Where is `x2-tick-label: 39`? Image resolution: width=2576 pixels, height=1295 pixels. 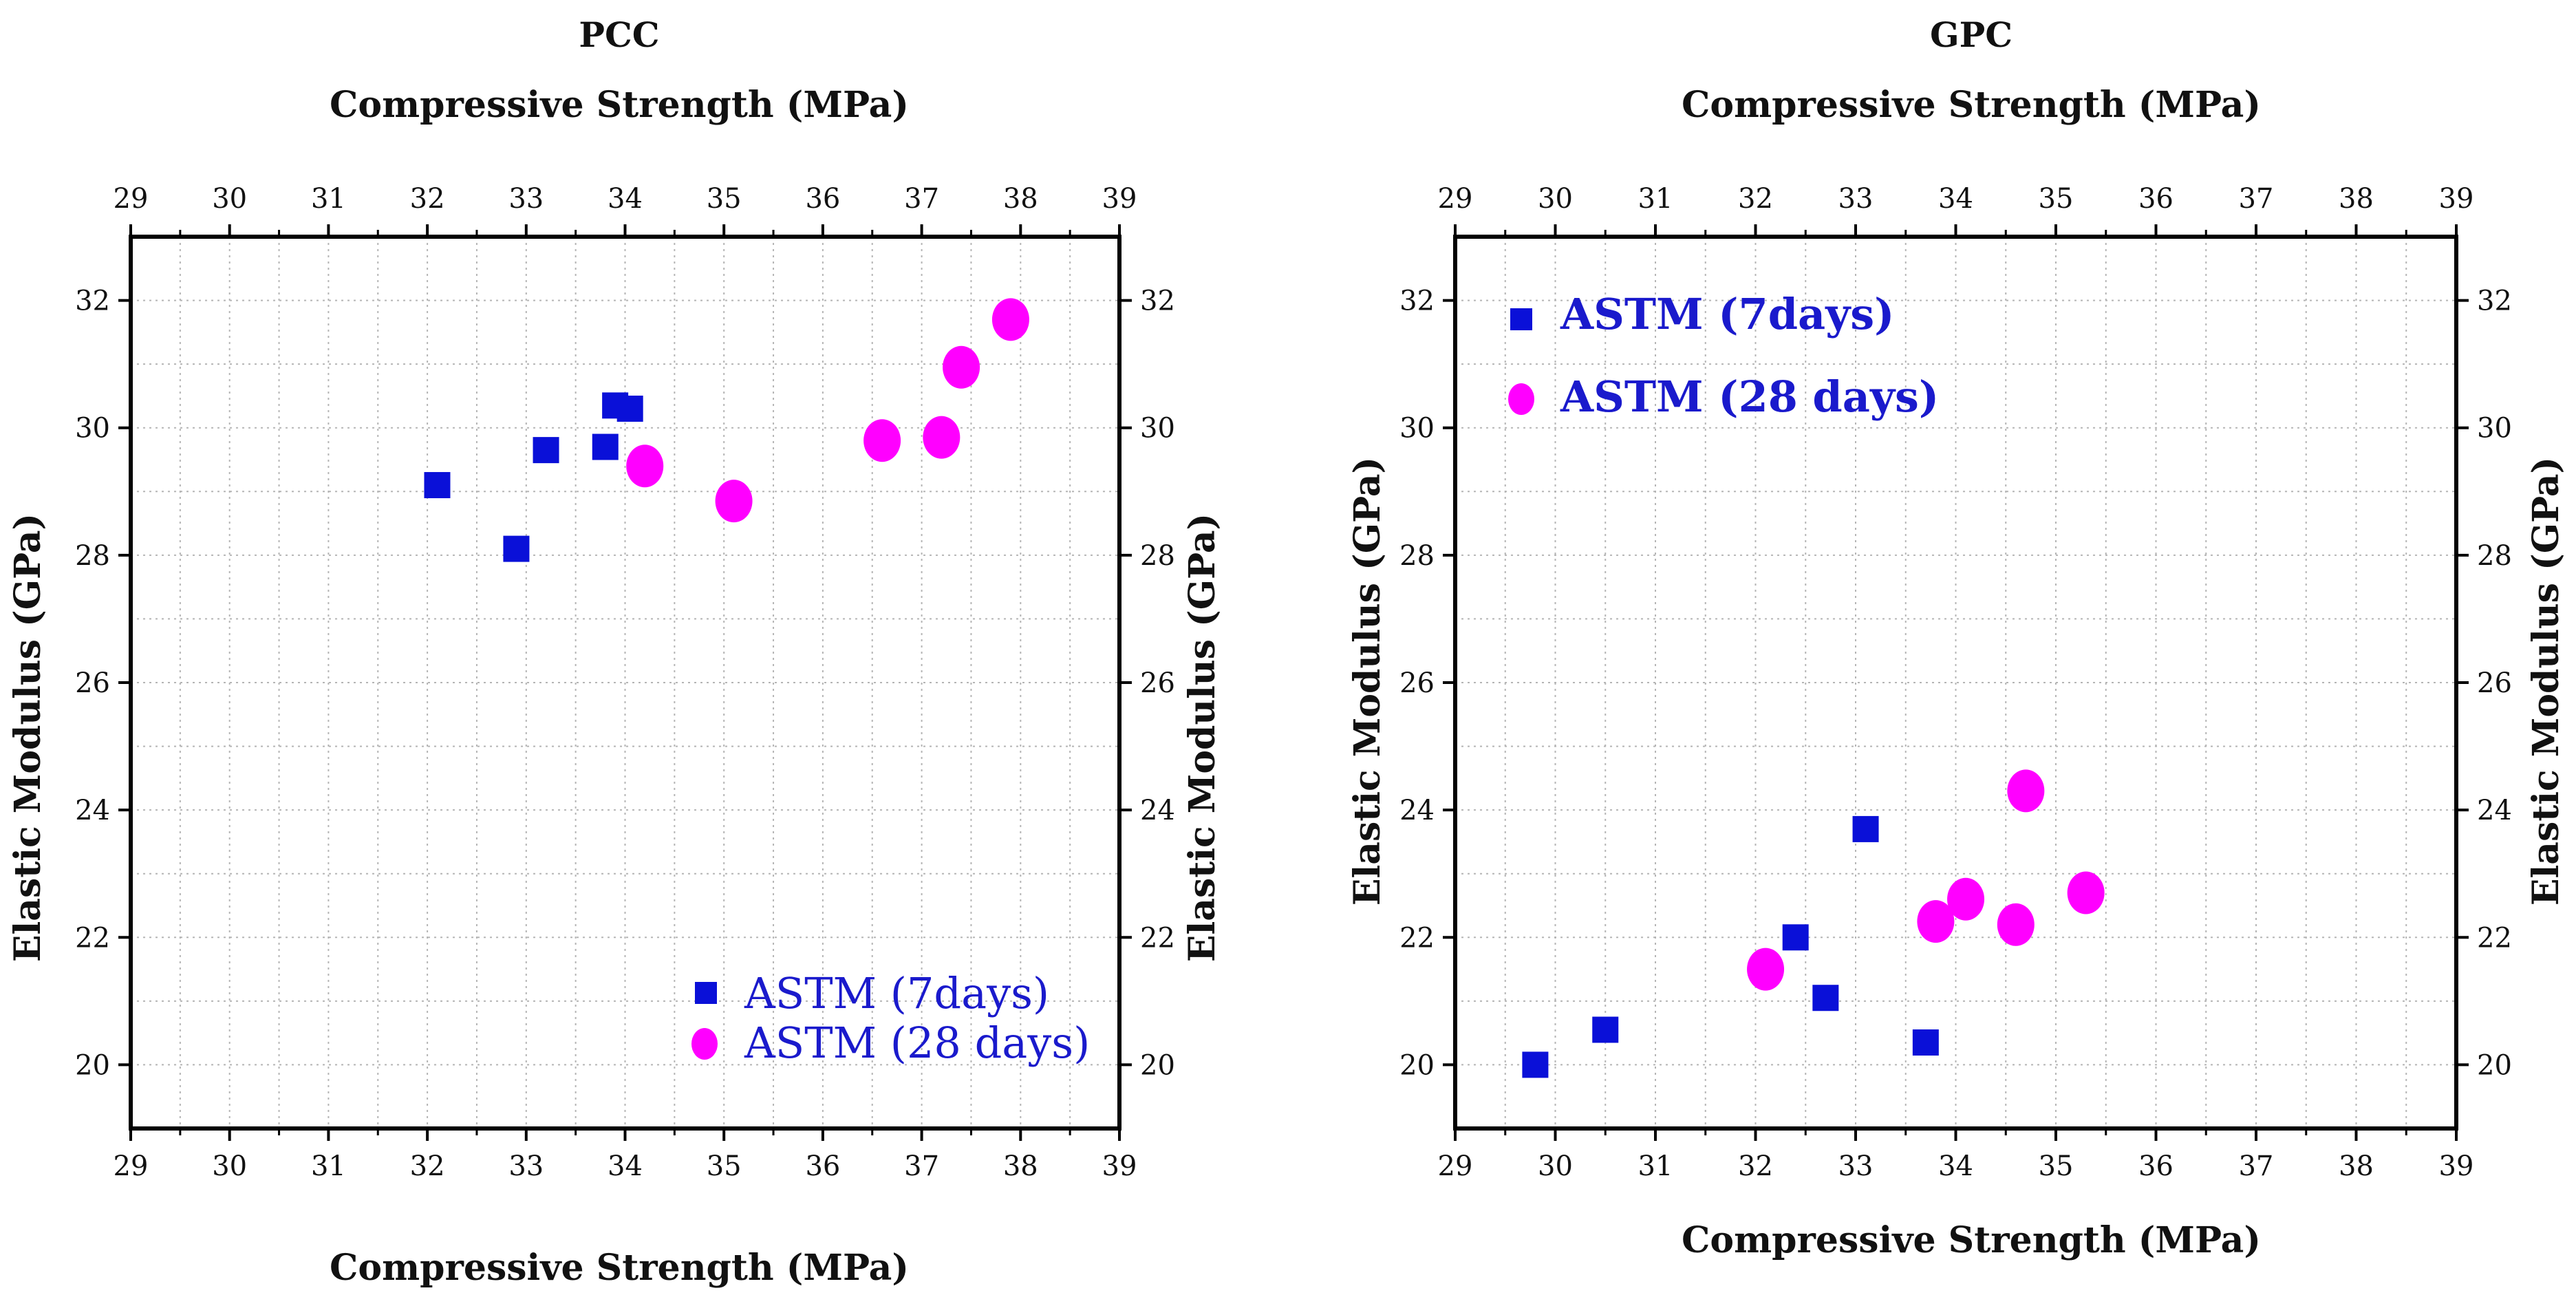
x2-tick-label: 39 is located at coordinates (1119, 199).